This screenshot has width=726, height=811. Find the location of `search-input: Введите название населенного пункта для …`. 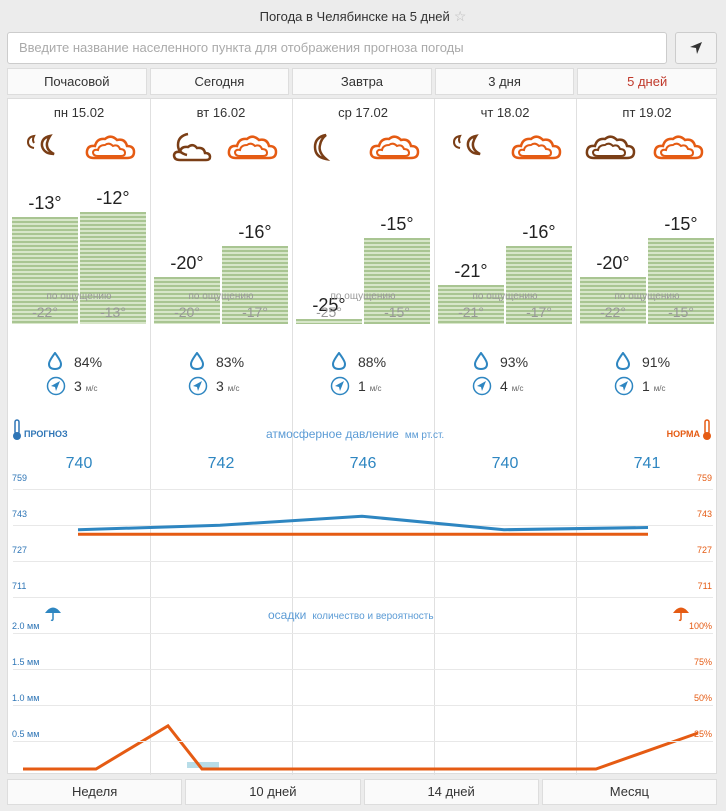

search-input: Введите название населенного пункта для … is located at coordinates (337, 48).